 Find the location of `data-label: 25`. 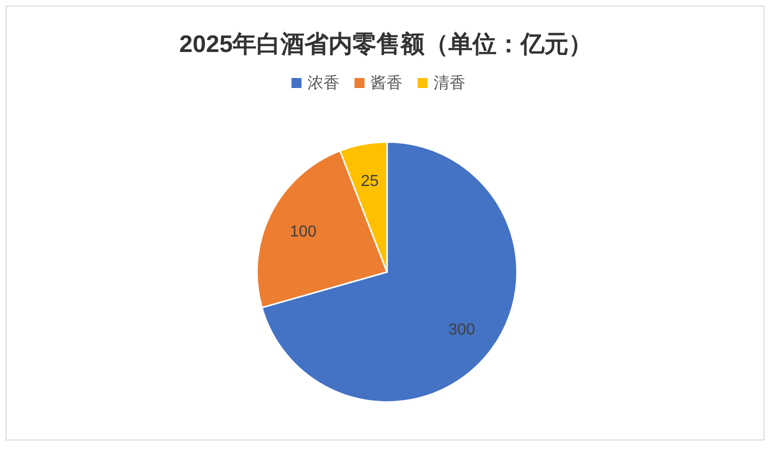

data-label: 25 is located at coordinates (369, 181).